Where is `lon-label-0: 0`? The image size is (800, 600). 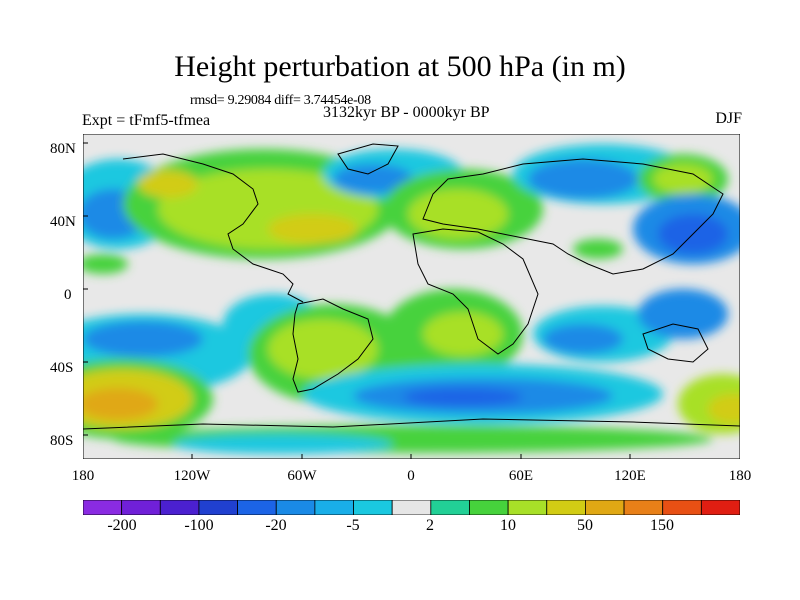 lon-label-0: 0 is located at coordinates (411, 476).